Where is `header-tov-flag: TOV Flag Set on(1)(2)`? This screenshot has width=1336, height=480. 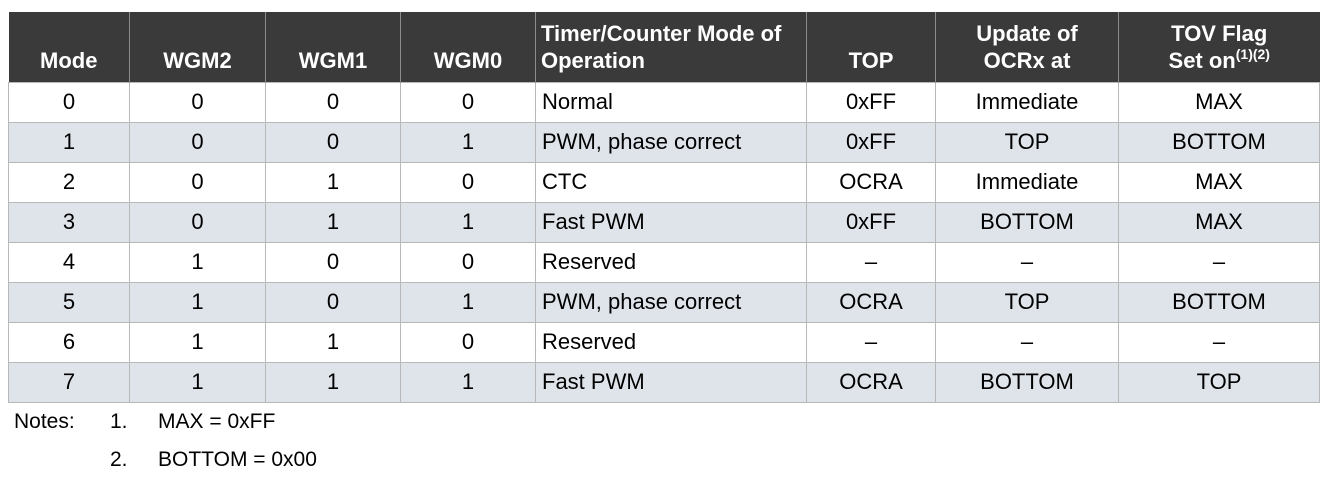 header-tov-flag: TOV Flag Set on(1)(2) is located at coordinates (1219, 47).